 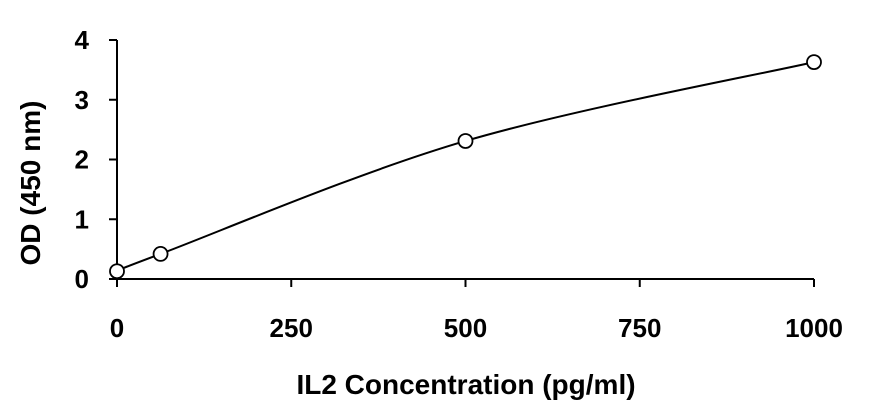 I want to click on y-tick-label: 0, so click(x=82, y=279).